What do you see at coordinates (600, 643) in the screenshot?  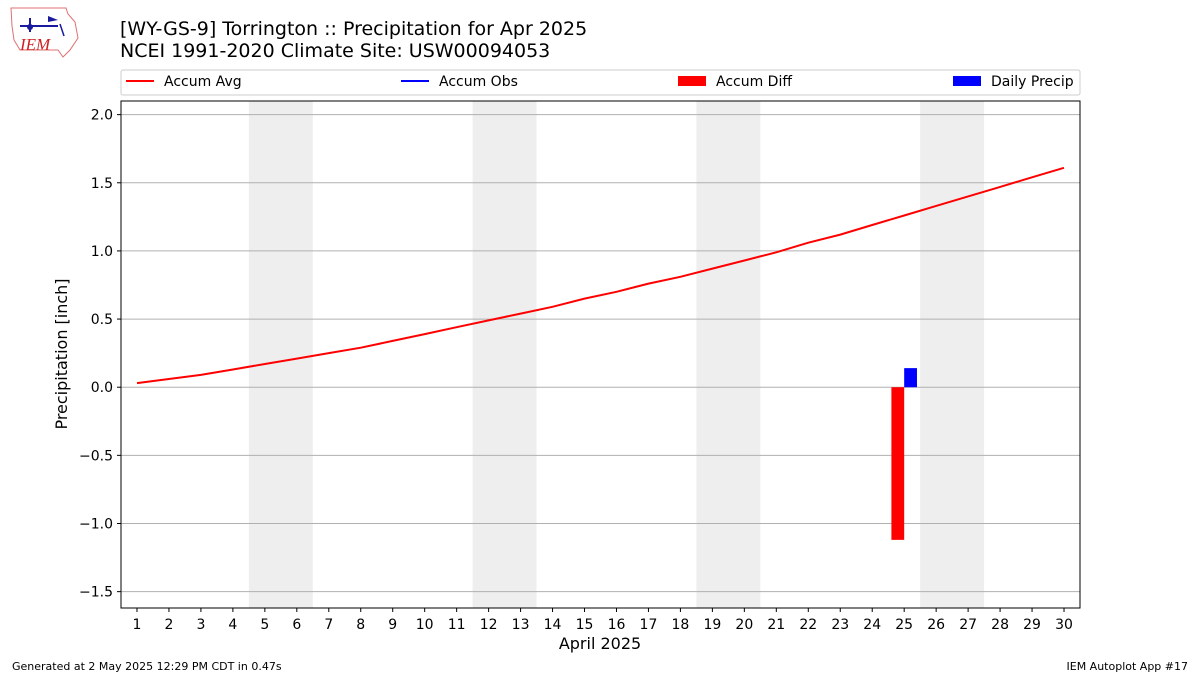 I see `x-axis-label: April 2025` at bounding box center [600, 643].